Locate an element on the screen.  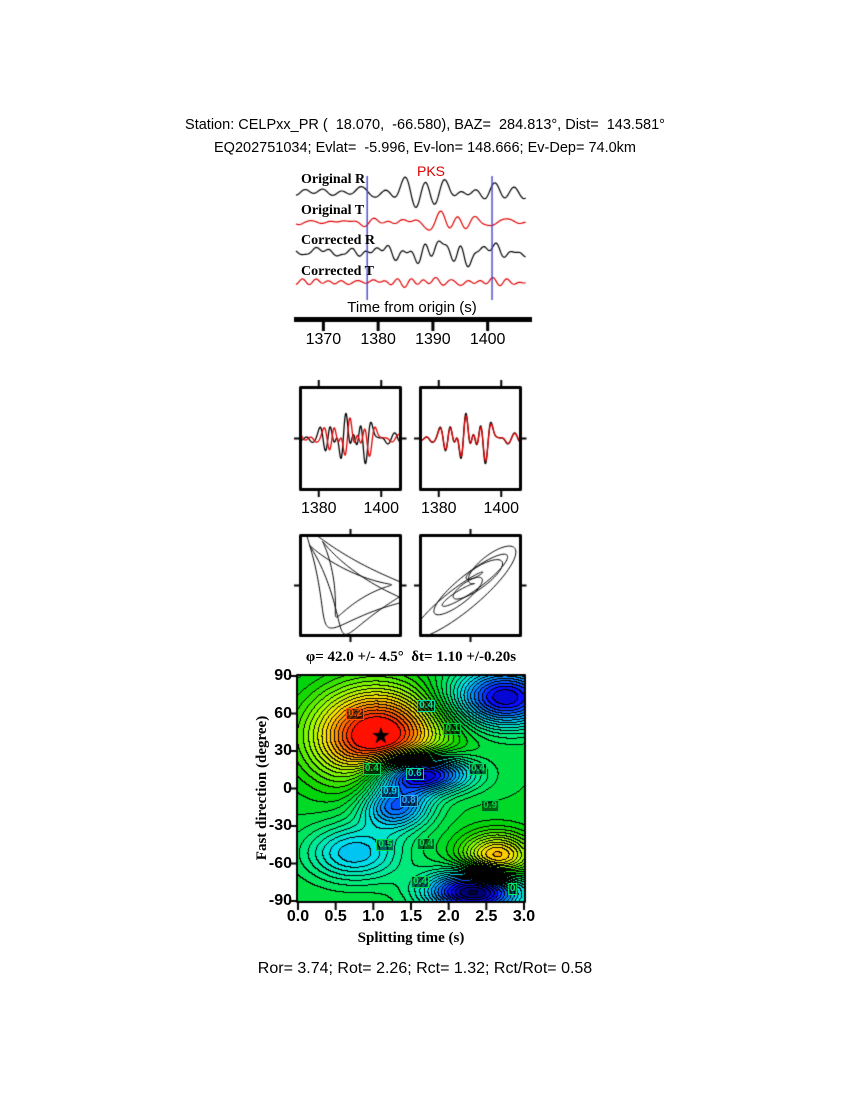
time-axis-label: Time from origin (s) is located at coordinates (412, 307).